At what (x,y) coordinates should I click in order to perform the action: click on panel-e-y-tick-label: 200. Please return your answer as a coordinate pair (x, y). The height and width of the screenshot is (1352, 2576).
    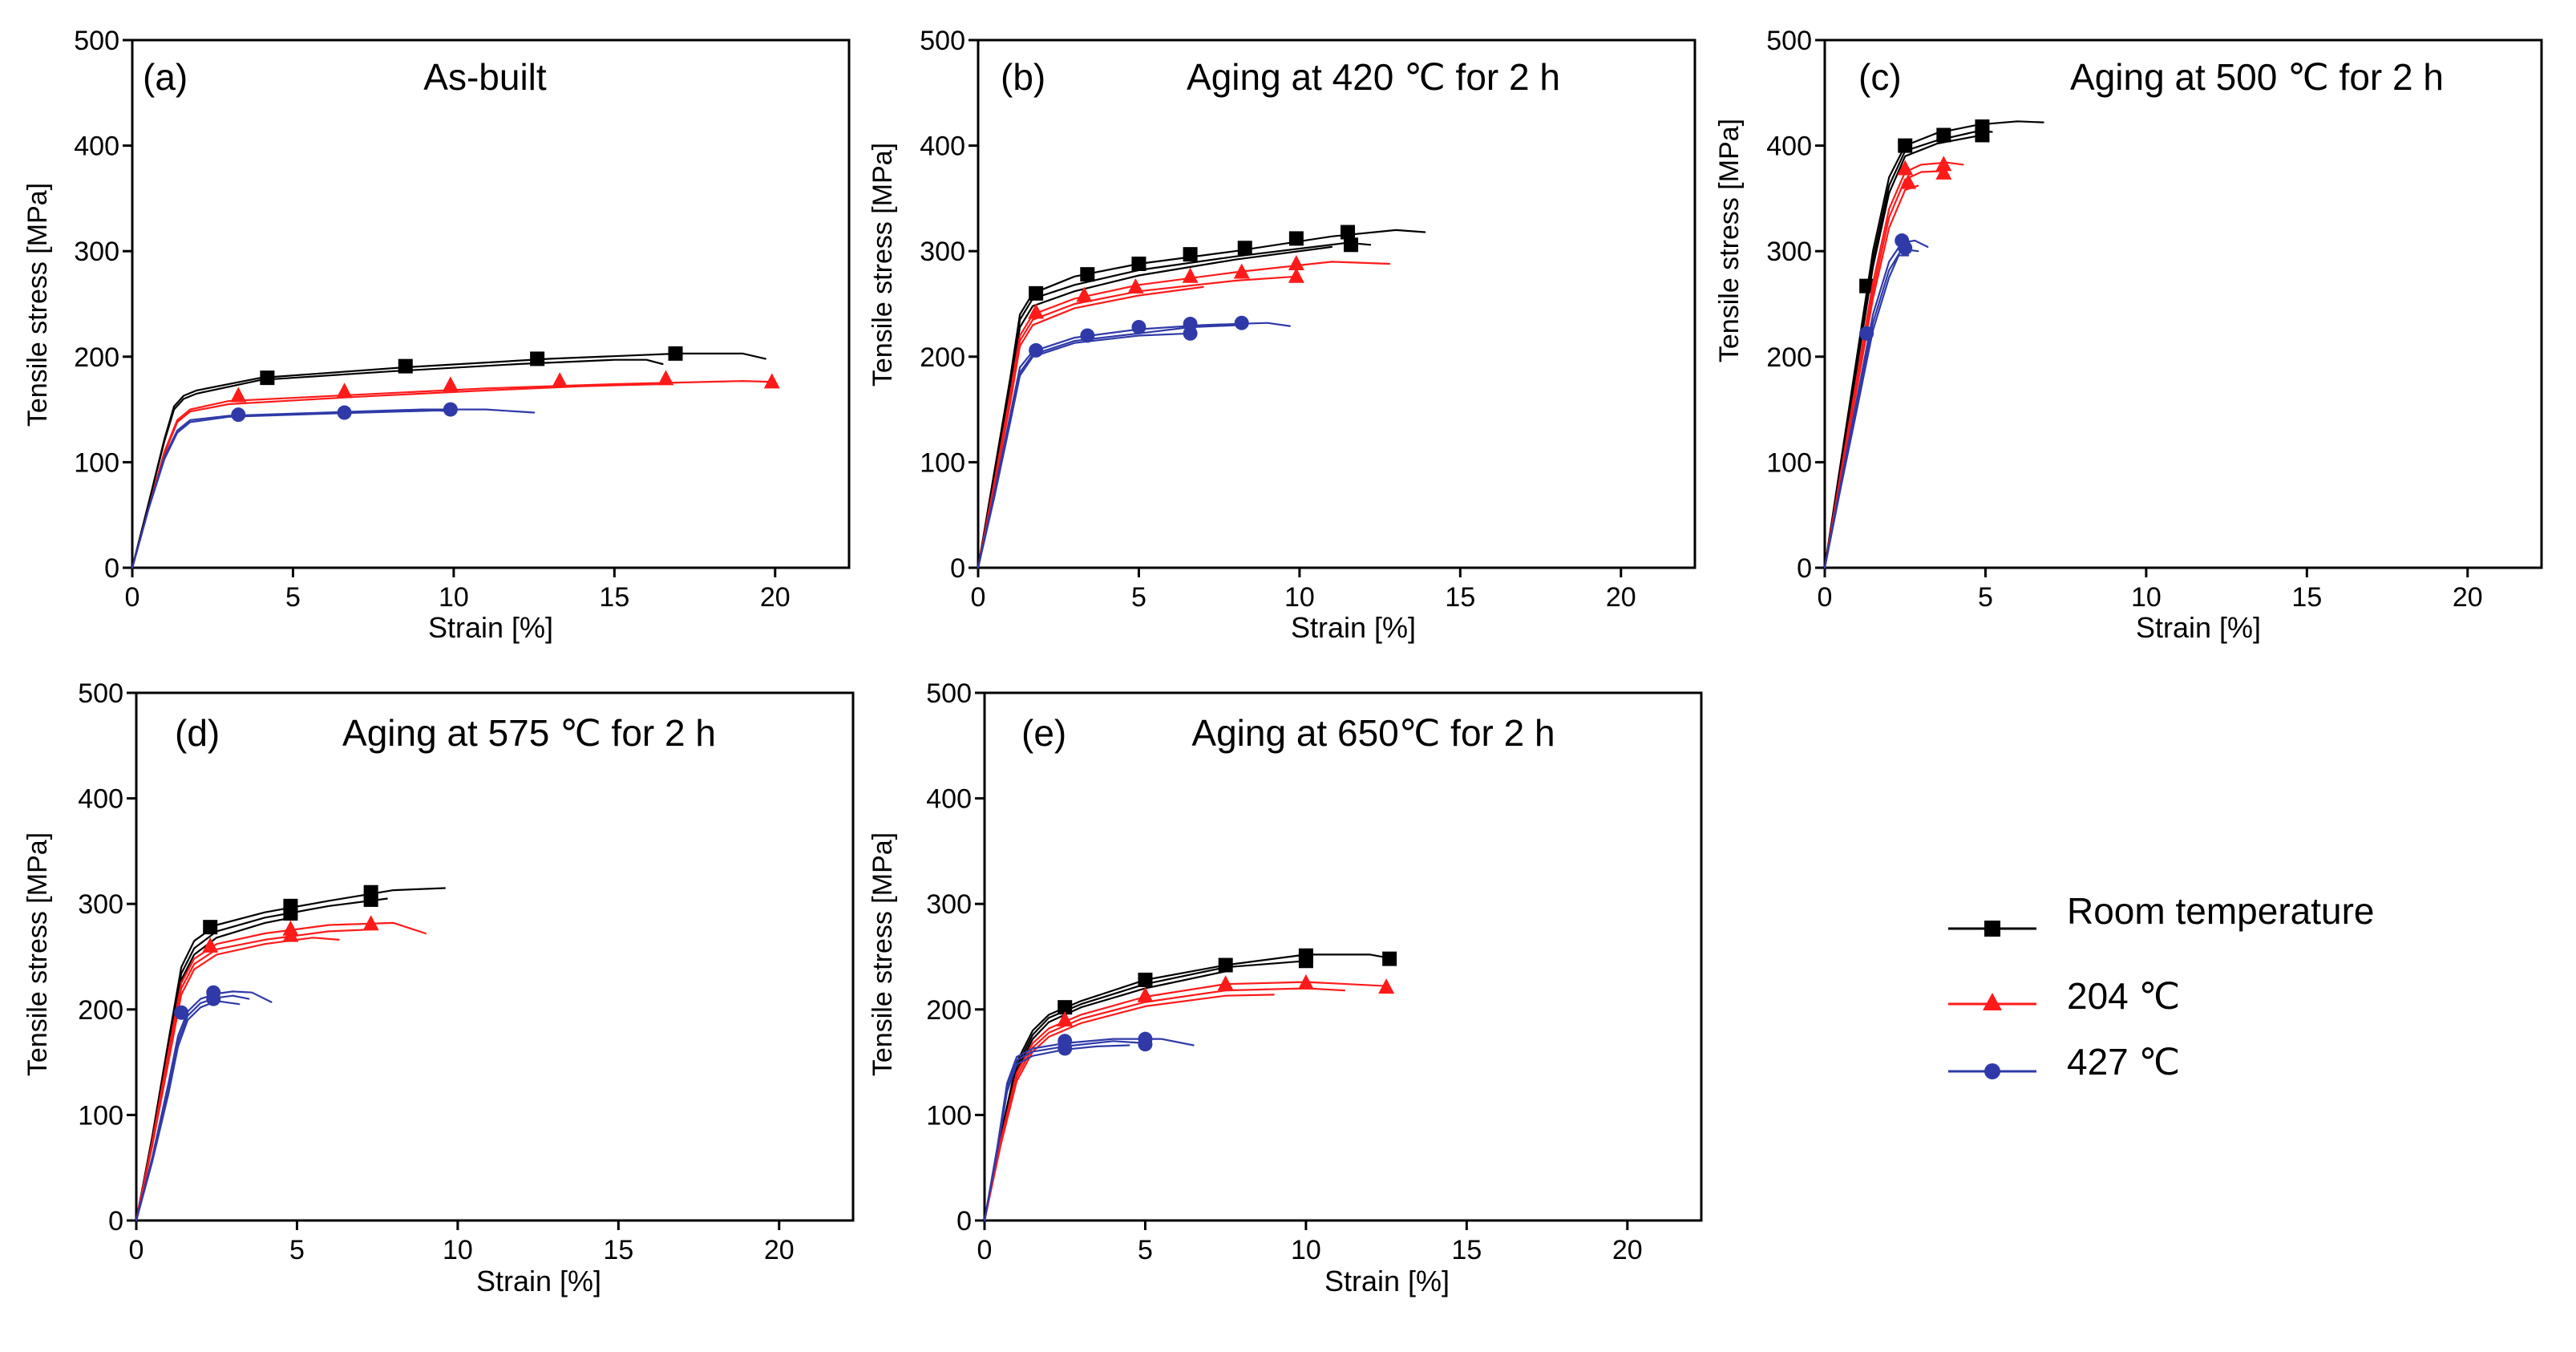
    Looking at the image, I should click on (949, 1011).